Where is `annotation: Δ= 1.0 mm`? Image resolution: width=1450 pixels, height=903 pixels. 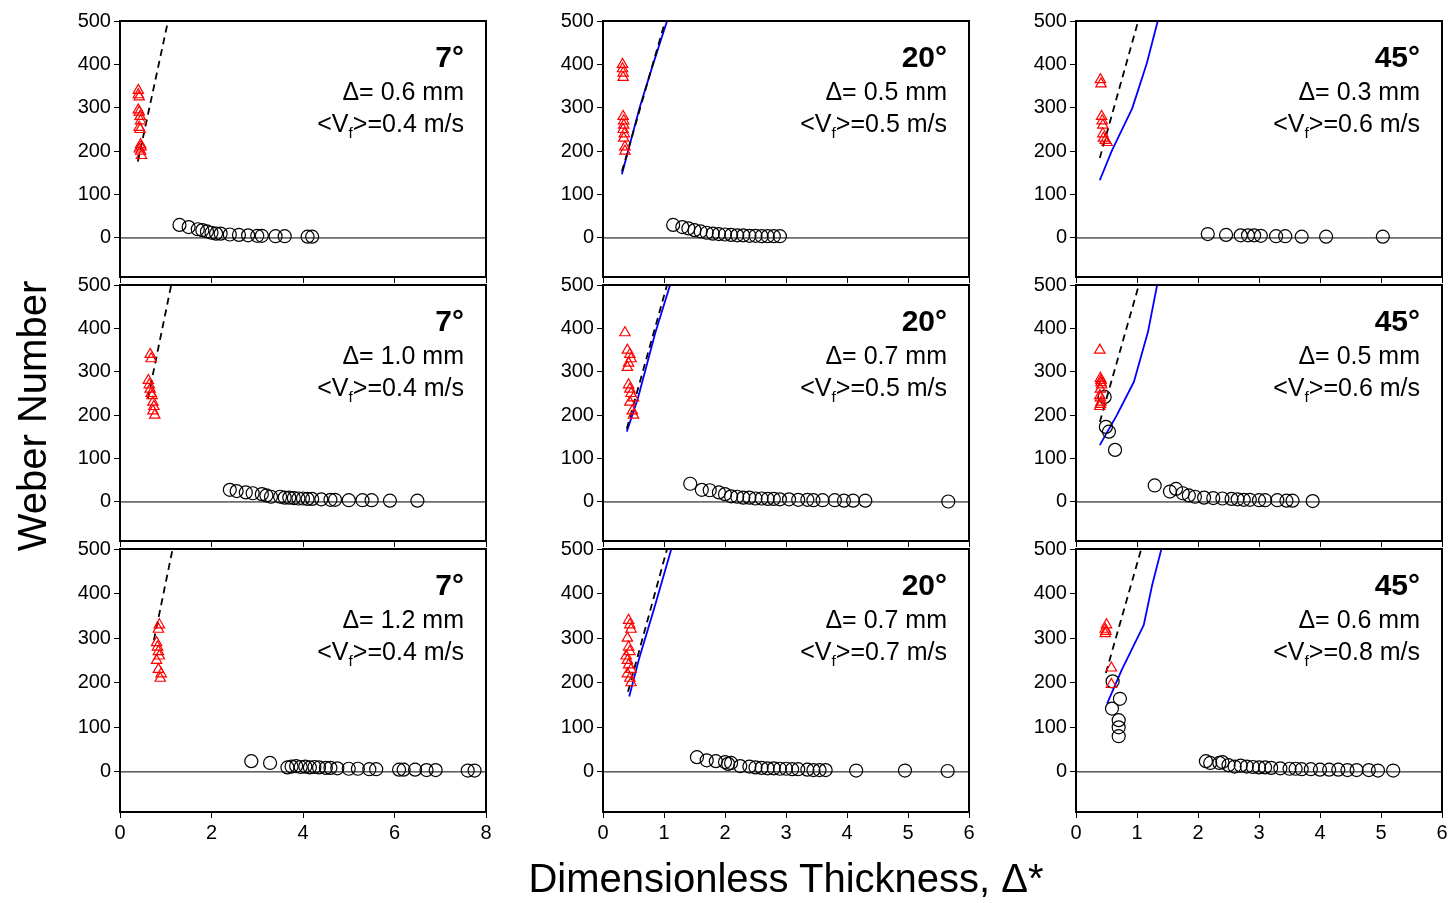 annotation: Δ= 1.0 mm is located at coordinates (403, 355).